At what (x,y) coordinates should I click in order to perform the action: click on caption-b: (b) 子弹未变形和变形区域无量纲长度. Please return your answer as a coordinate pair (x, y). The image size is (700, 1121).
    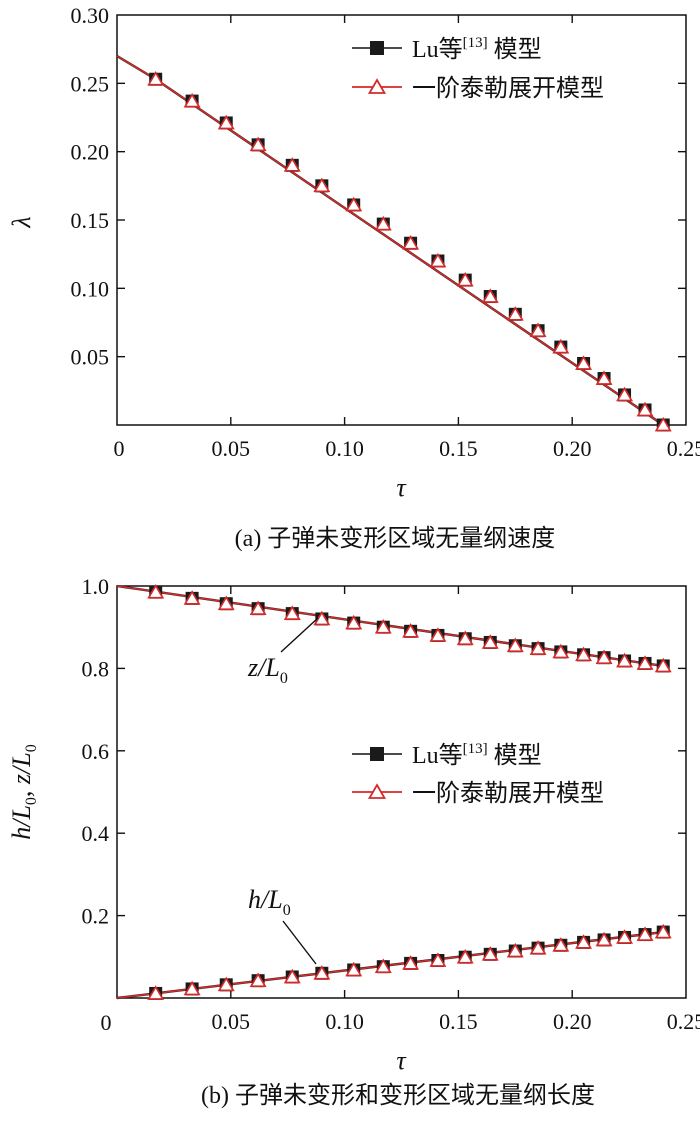
    Looking at the image, I should click on (398, 1095).